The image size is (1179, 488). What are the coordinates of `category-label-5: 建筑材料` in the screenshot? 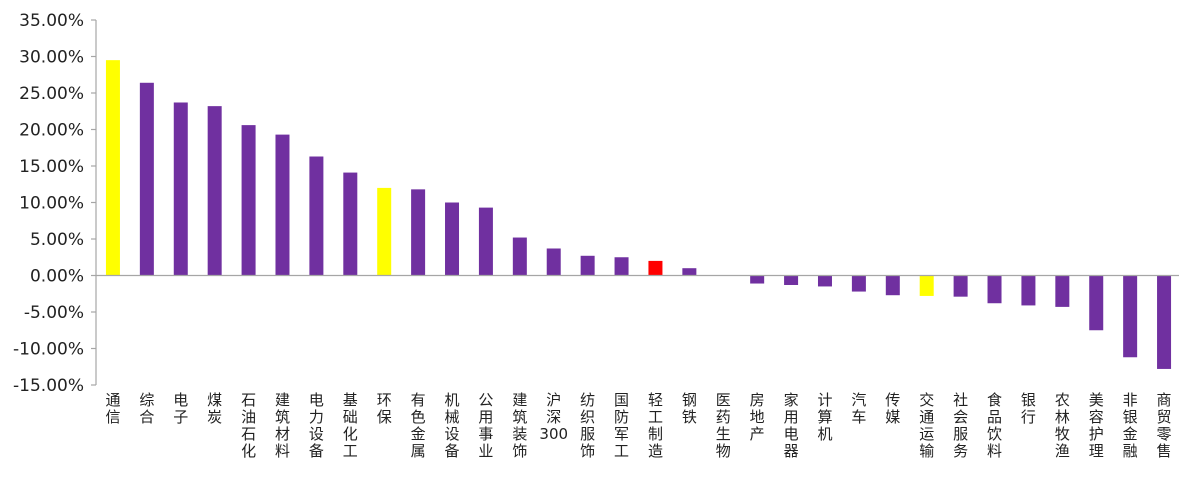 It's located at (282, 425).